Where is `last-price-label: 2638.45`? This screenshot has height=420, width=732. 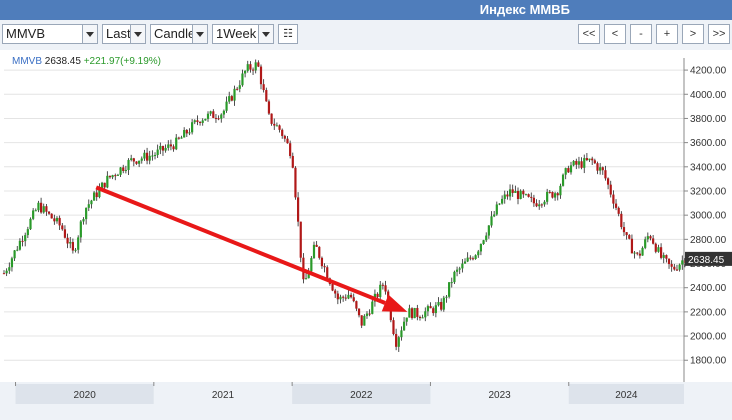
last-price-label: 2638.45 is located at coordinates (706, 260).